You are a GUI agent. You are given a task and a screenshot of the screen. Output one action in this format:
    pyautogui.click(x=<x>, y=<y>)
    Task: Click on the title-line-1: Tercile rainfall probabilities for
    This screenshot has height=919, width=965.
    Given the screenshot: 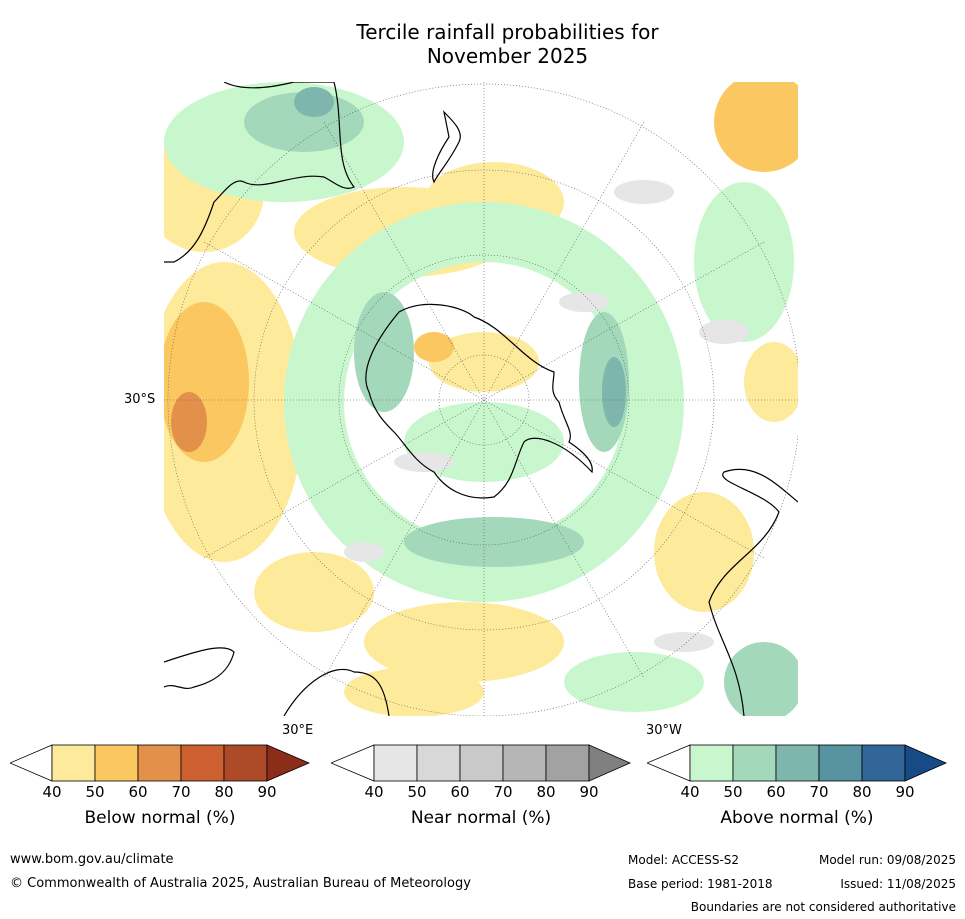 What is the action you would take?
    pyautogui.click(x=507, y=32)
    